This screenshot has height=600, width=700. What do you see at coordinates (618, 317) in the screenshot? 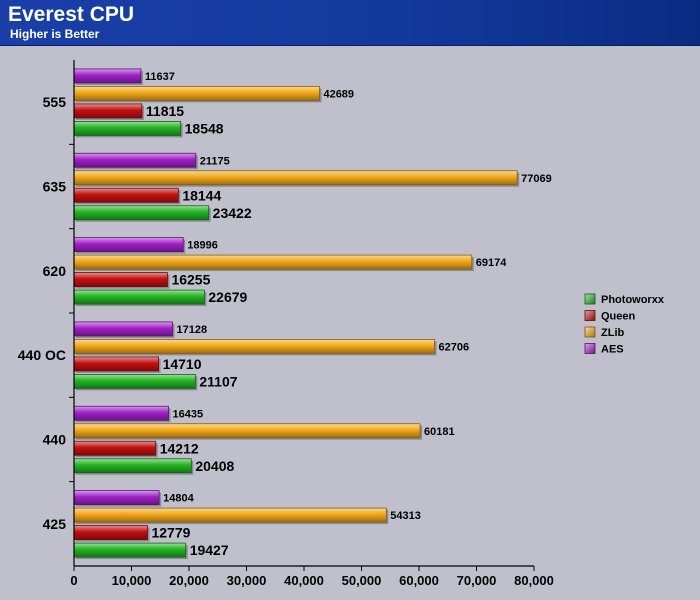
I see `legend-label: Queen` at bounding box center [618, 317].